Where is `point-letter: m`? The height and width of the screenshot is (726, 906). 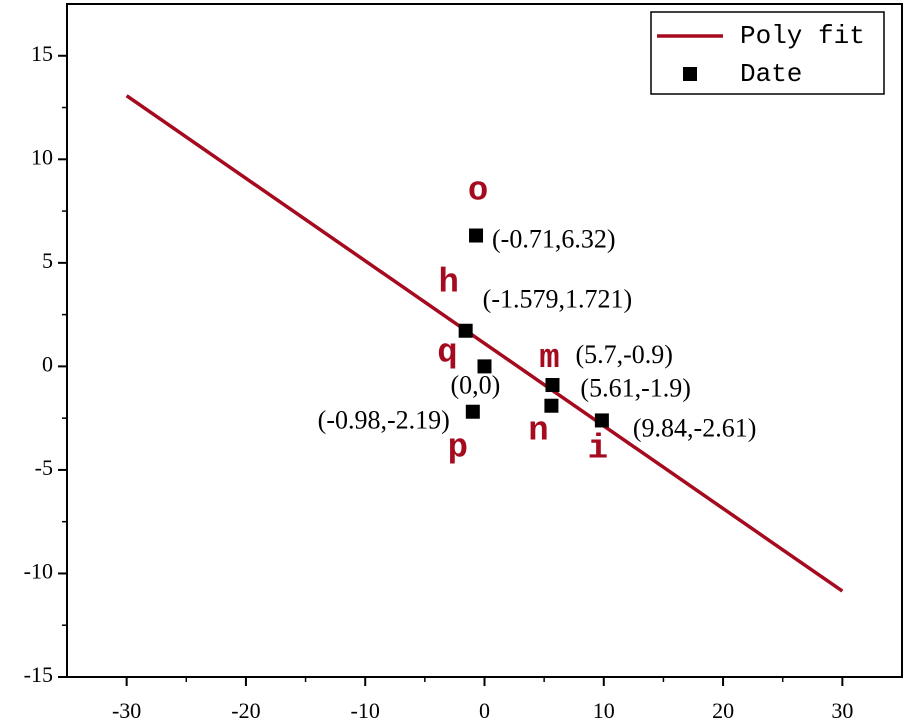
point-letter: m is located at coordinates (549, 359).